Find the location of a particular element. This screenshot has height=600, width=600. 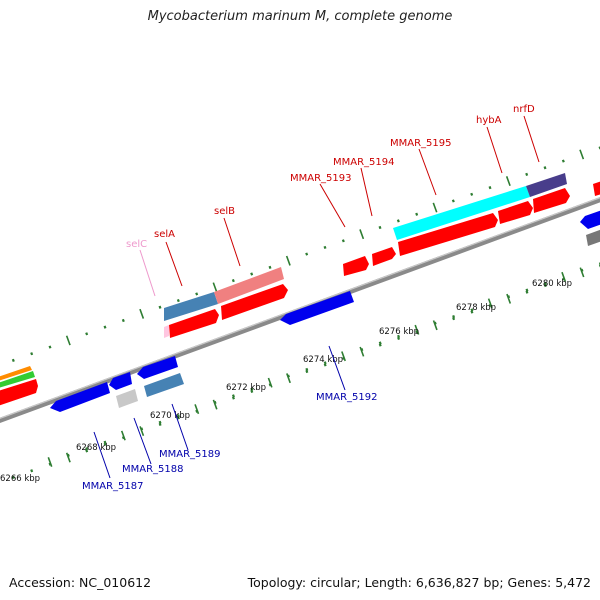

gene-MMAR_5192-box is located at coordinates (317, 308).